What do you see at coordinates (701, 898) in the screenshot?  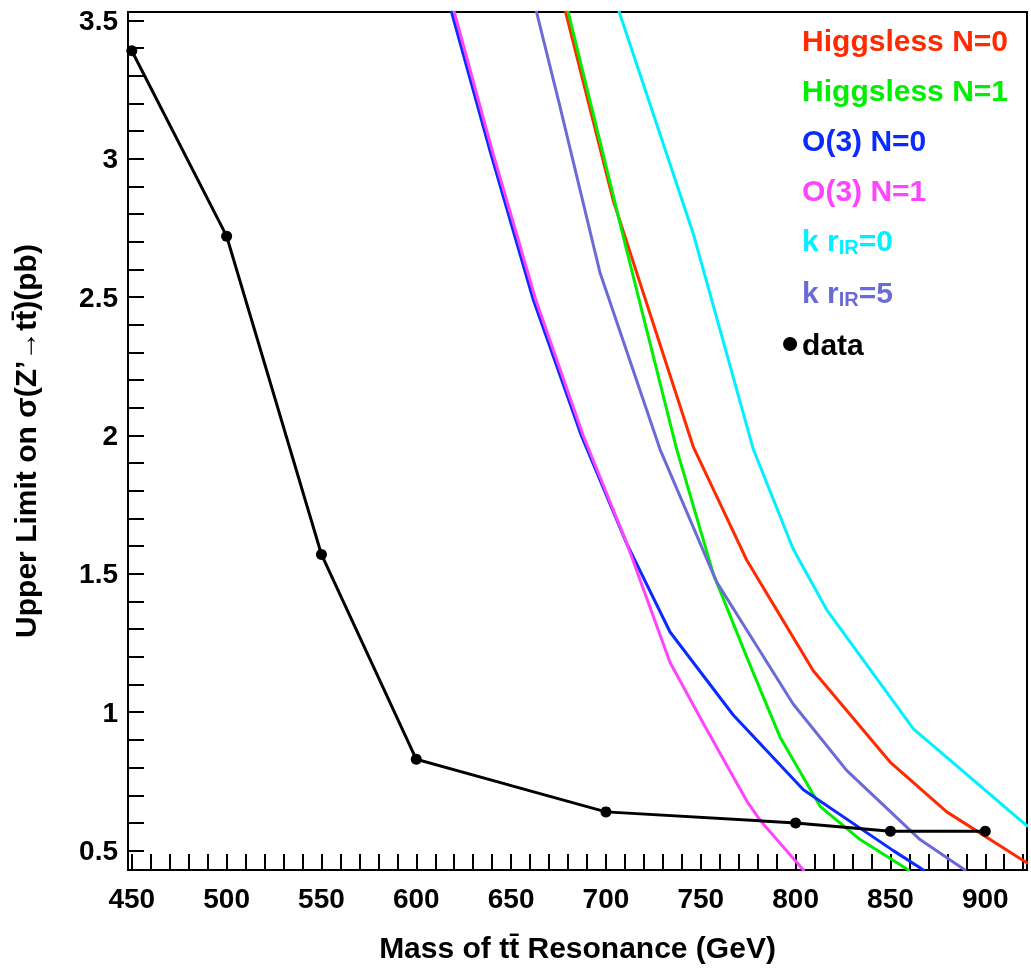 I see `x-tick-label: 750` at bounding box center [701, 898].